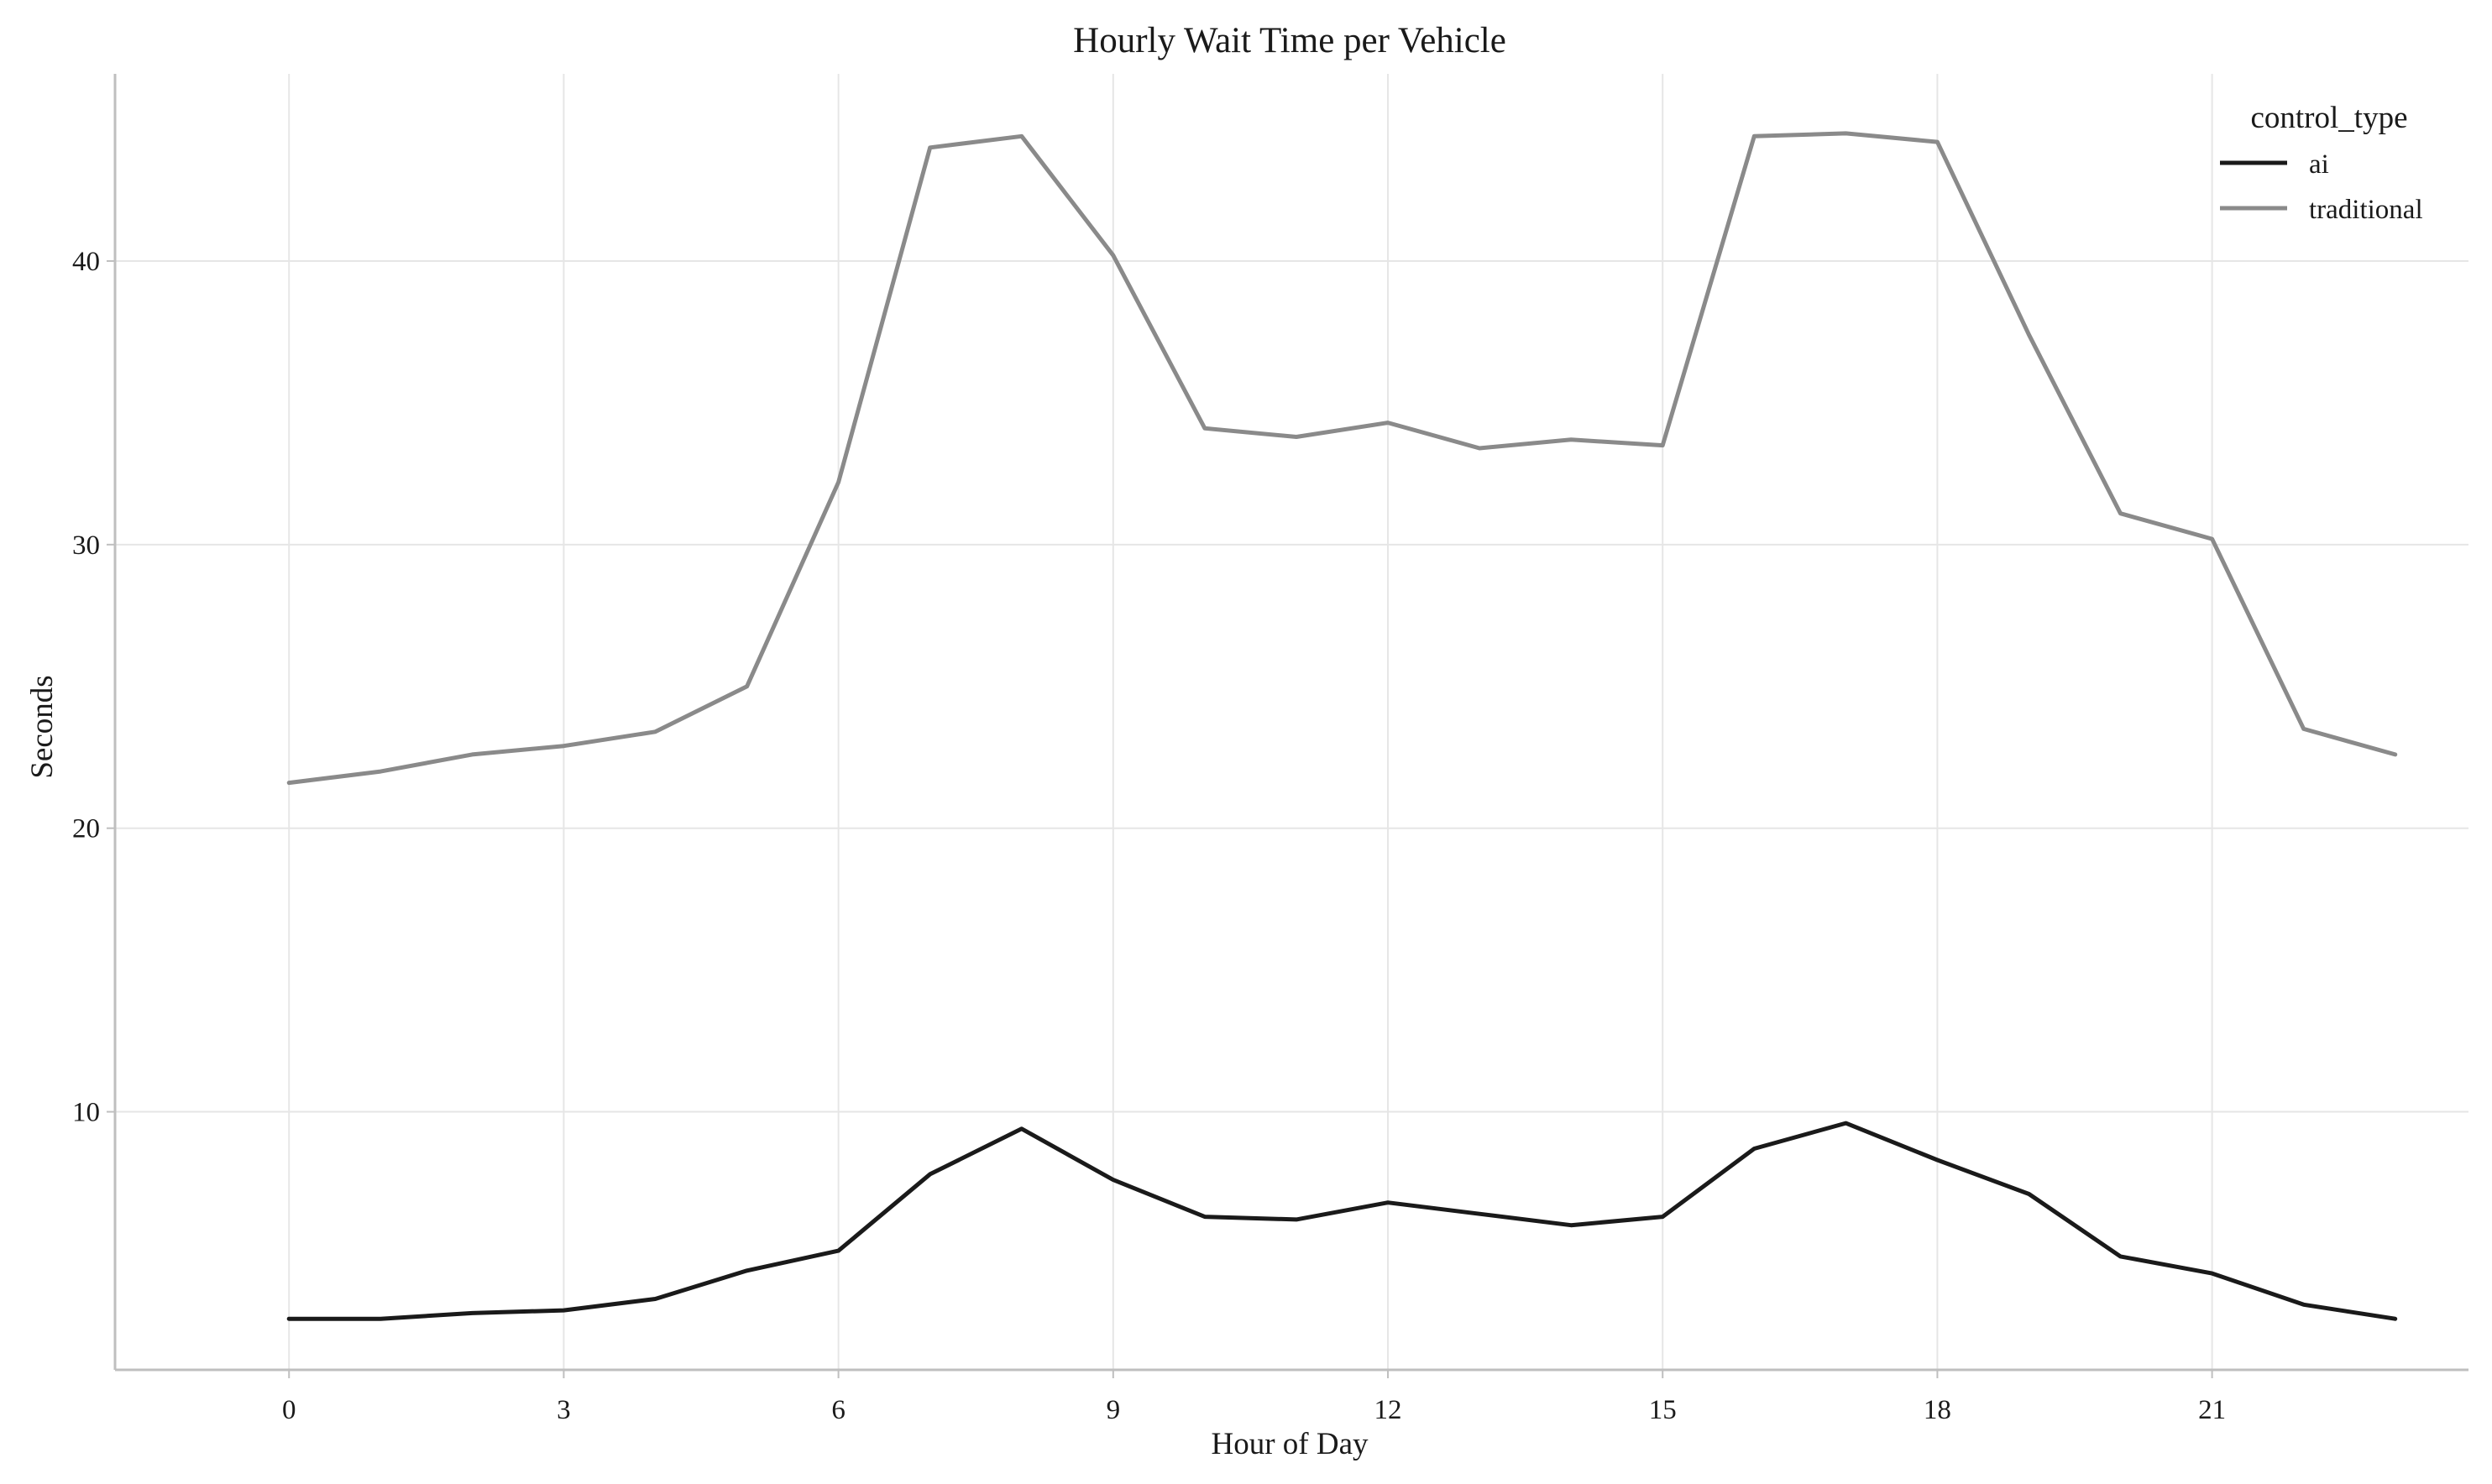 Image resolution: width=2492 pixels, height=1484 pixels. Describe the element at coordinates (564, 1410) in the screenshot. I see `x-tick-label: 3` at that location.